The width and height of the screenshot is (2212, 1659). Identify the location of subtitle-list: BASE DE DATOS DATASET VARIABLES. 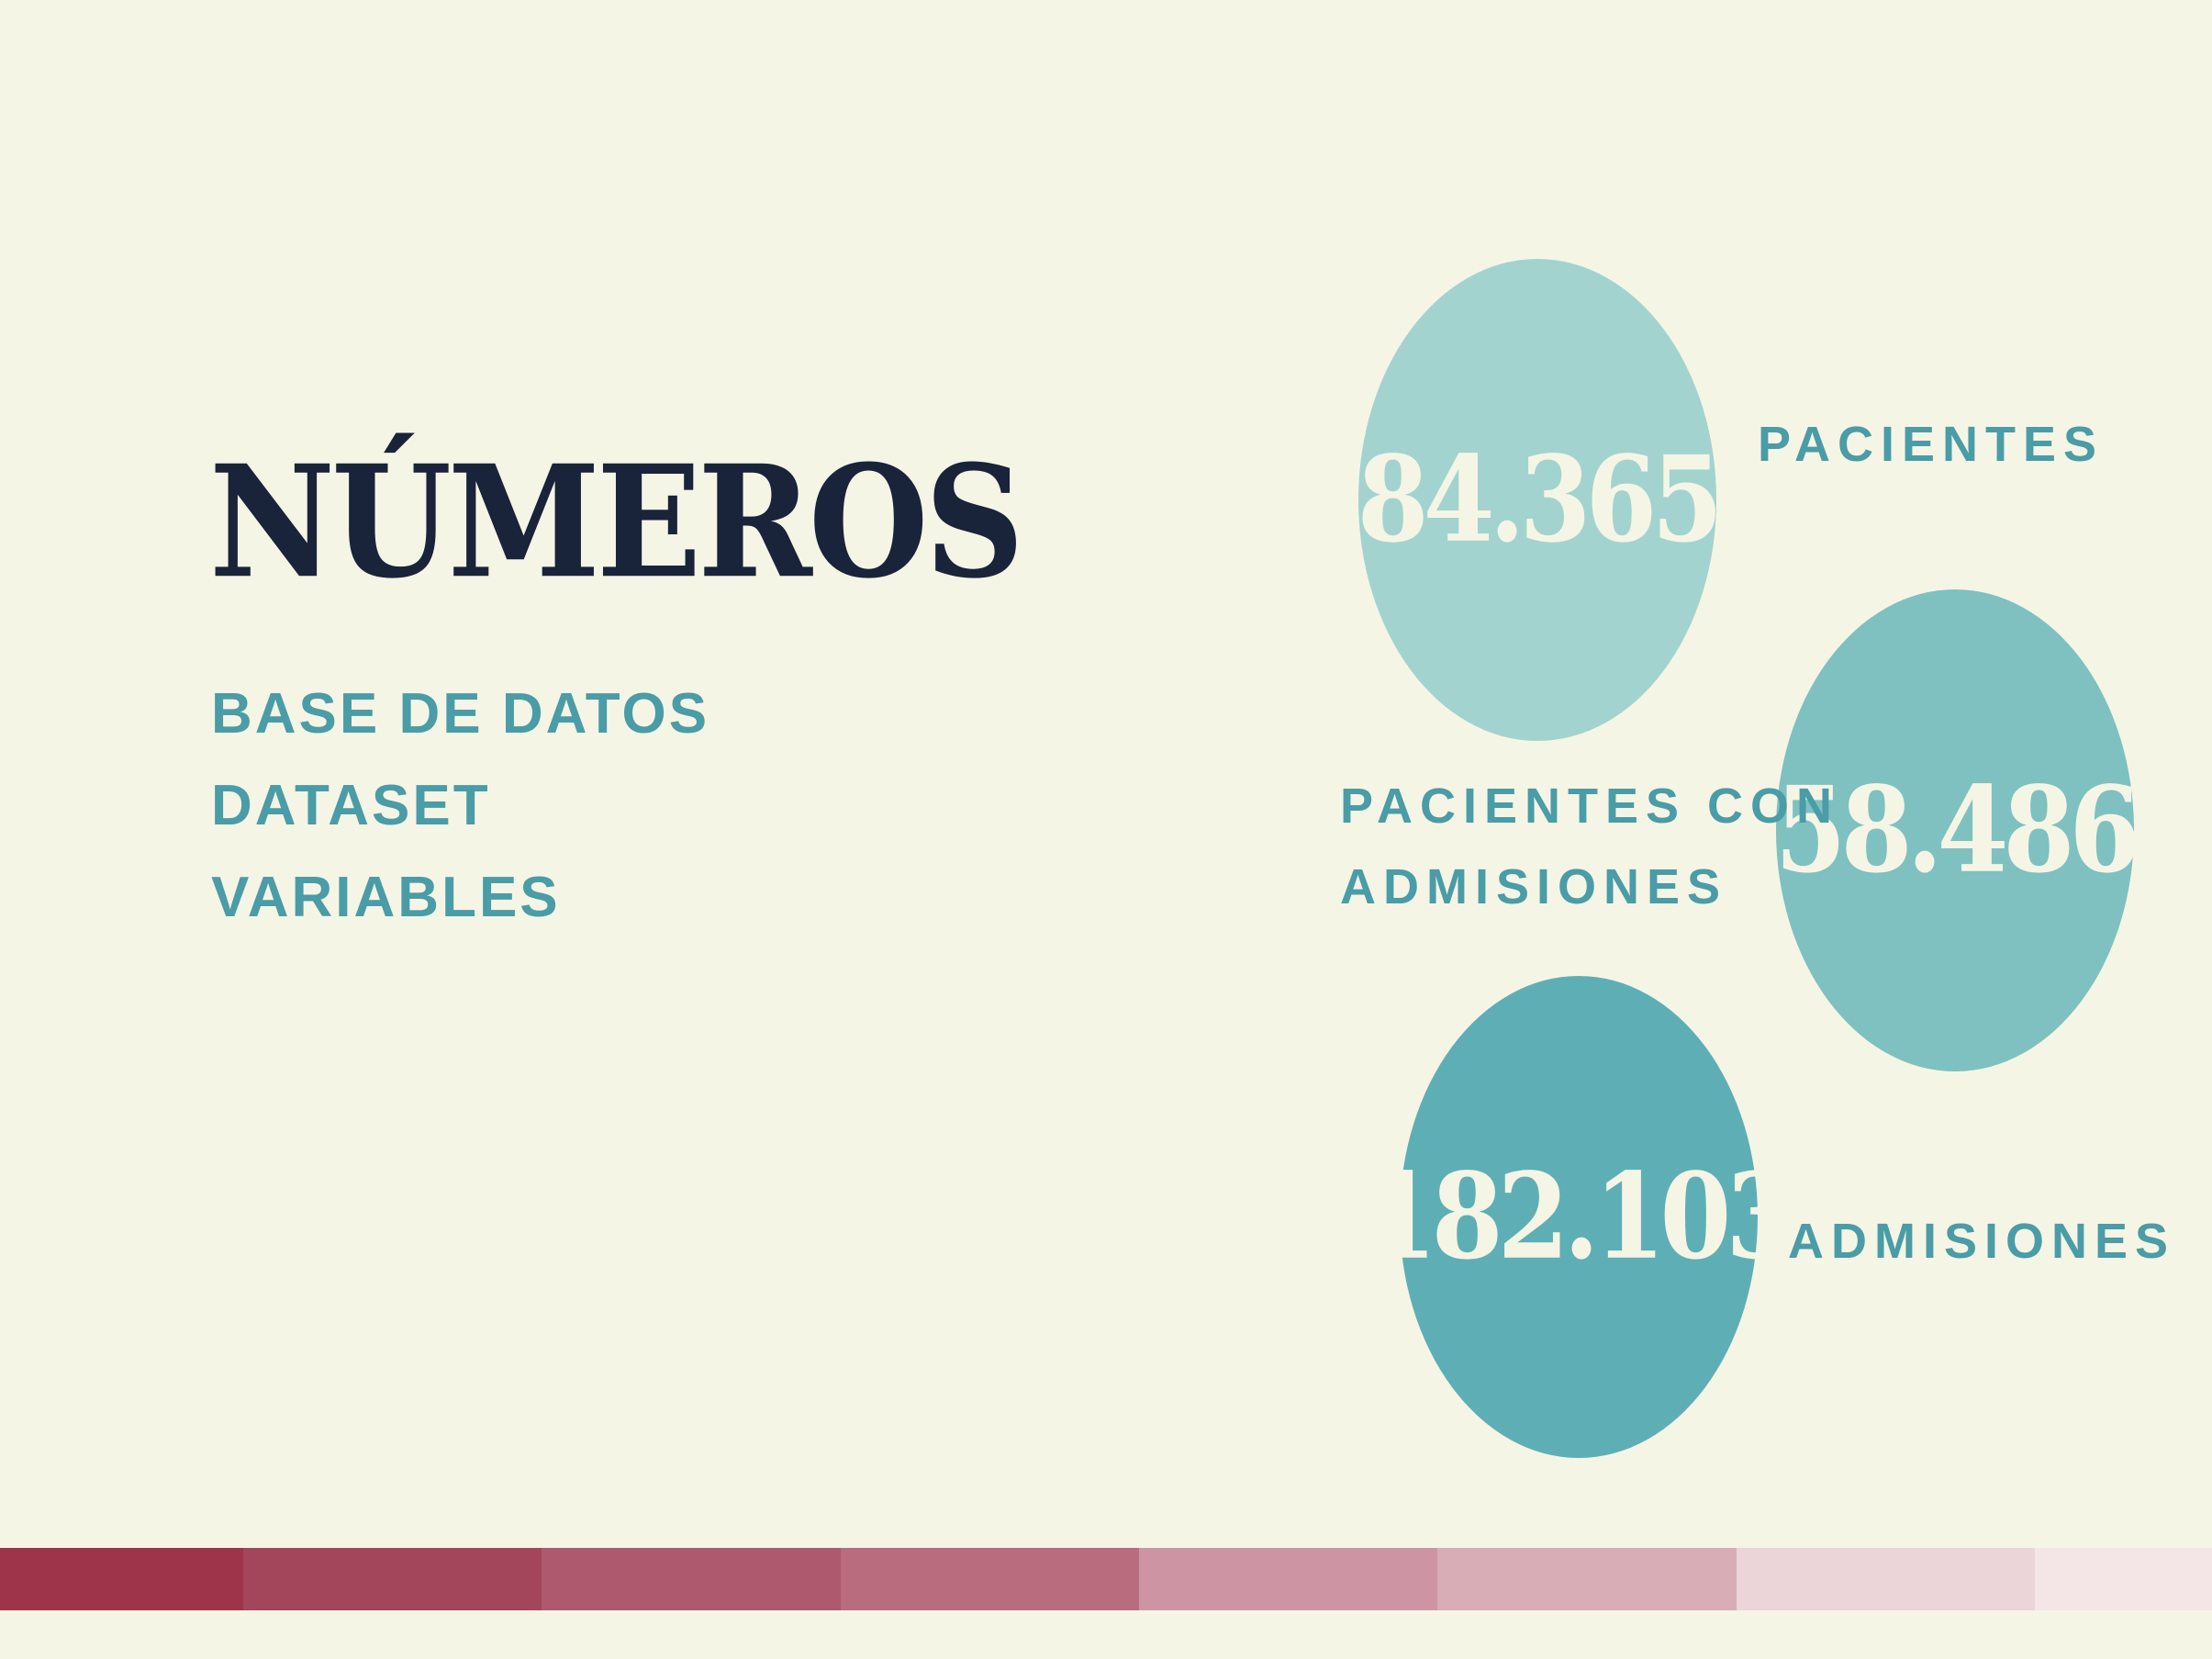
(460, 806).